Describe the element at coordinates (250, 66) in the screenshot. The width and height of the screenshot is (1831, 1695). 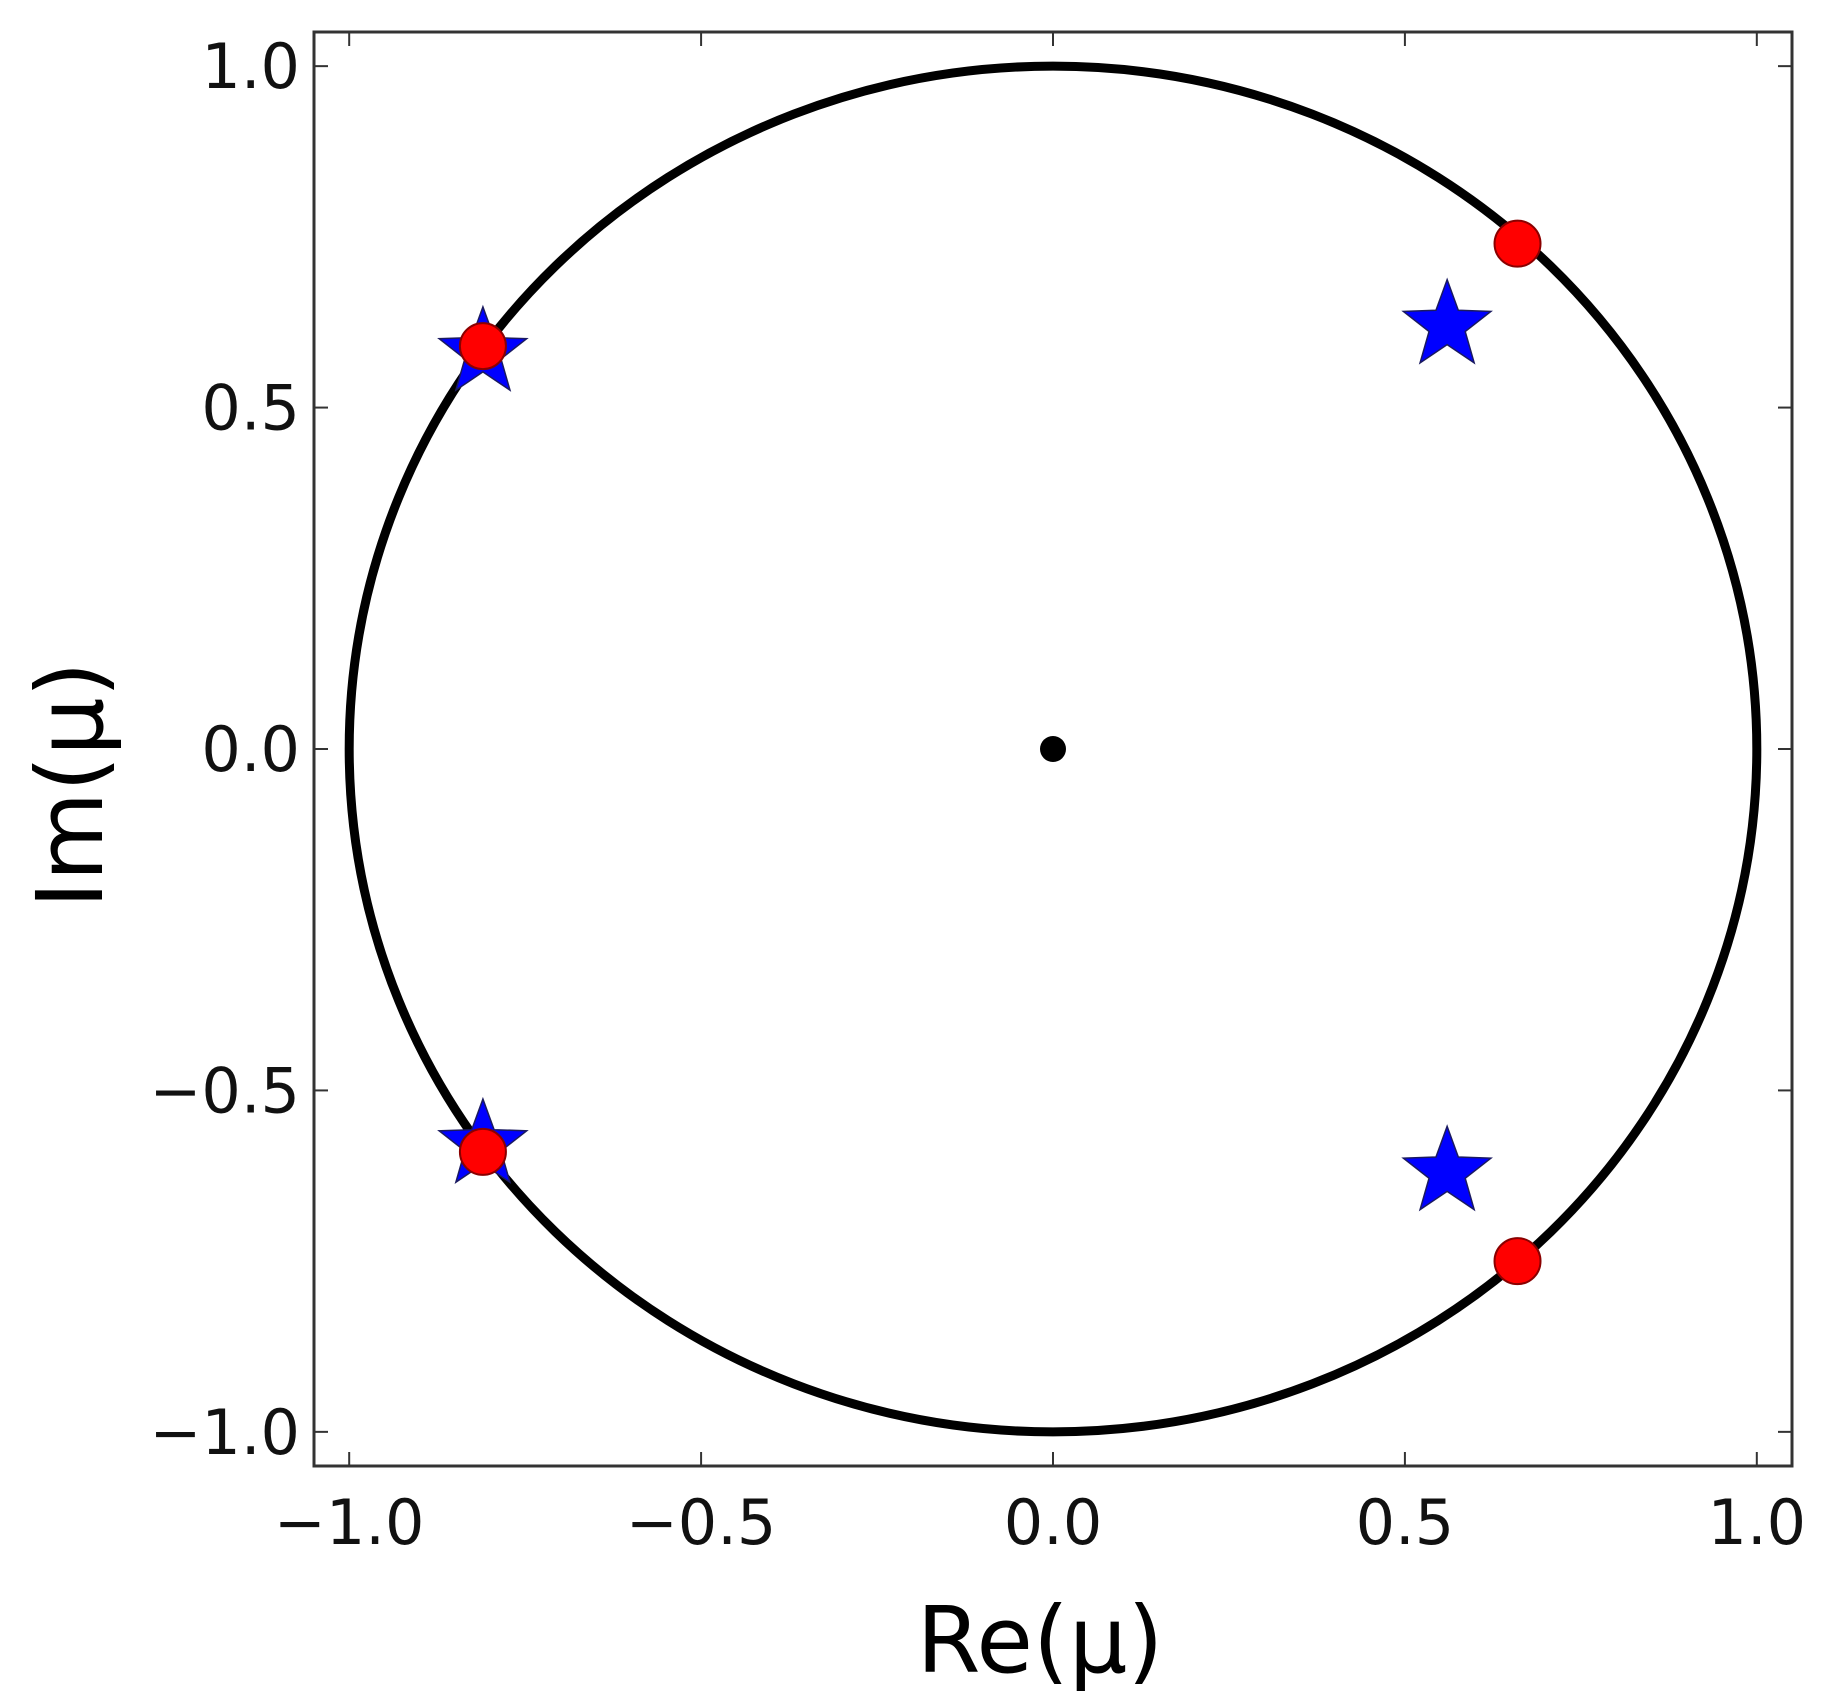
I see `y-tick-label: 1.0` at that location.